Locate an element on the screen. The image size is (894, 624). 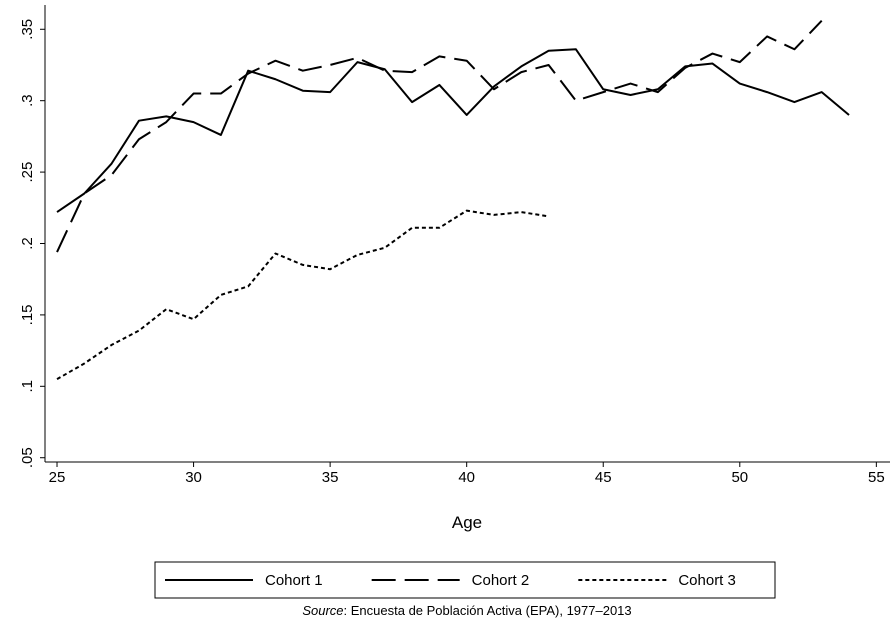
x-tick-label: 30 is located at coordinates (193, 477).